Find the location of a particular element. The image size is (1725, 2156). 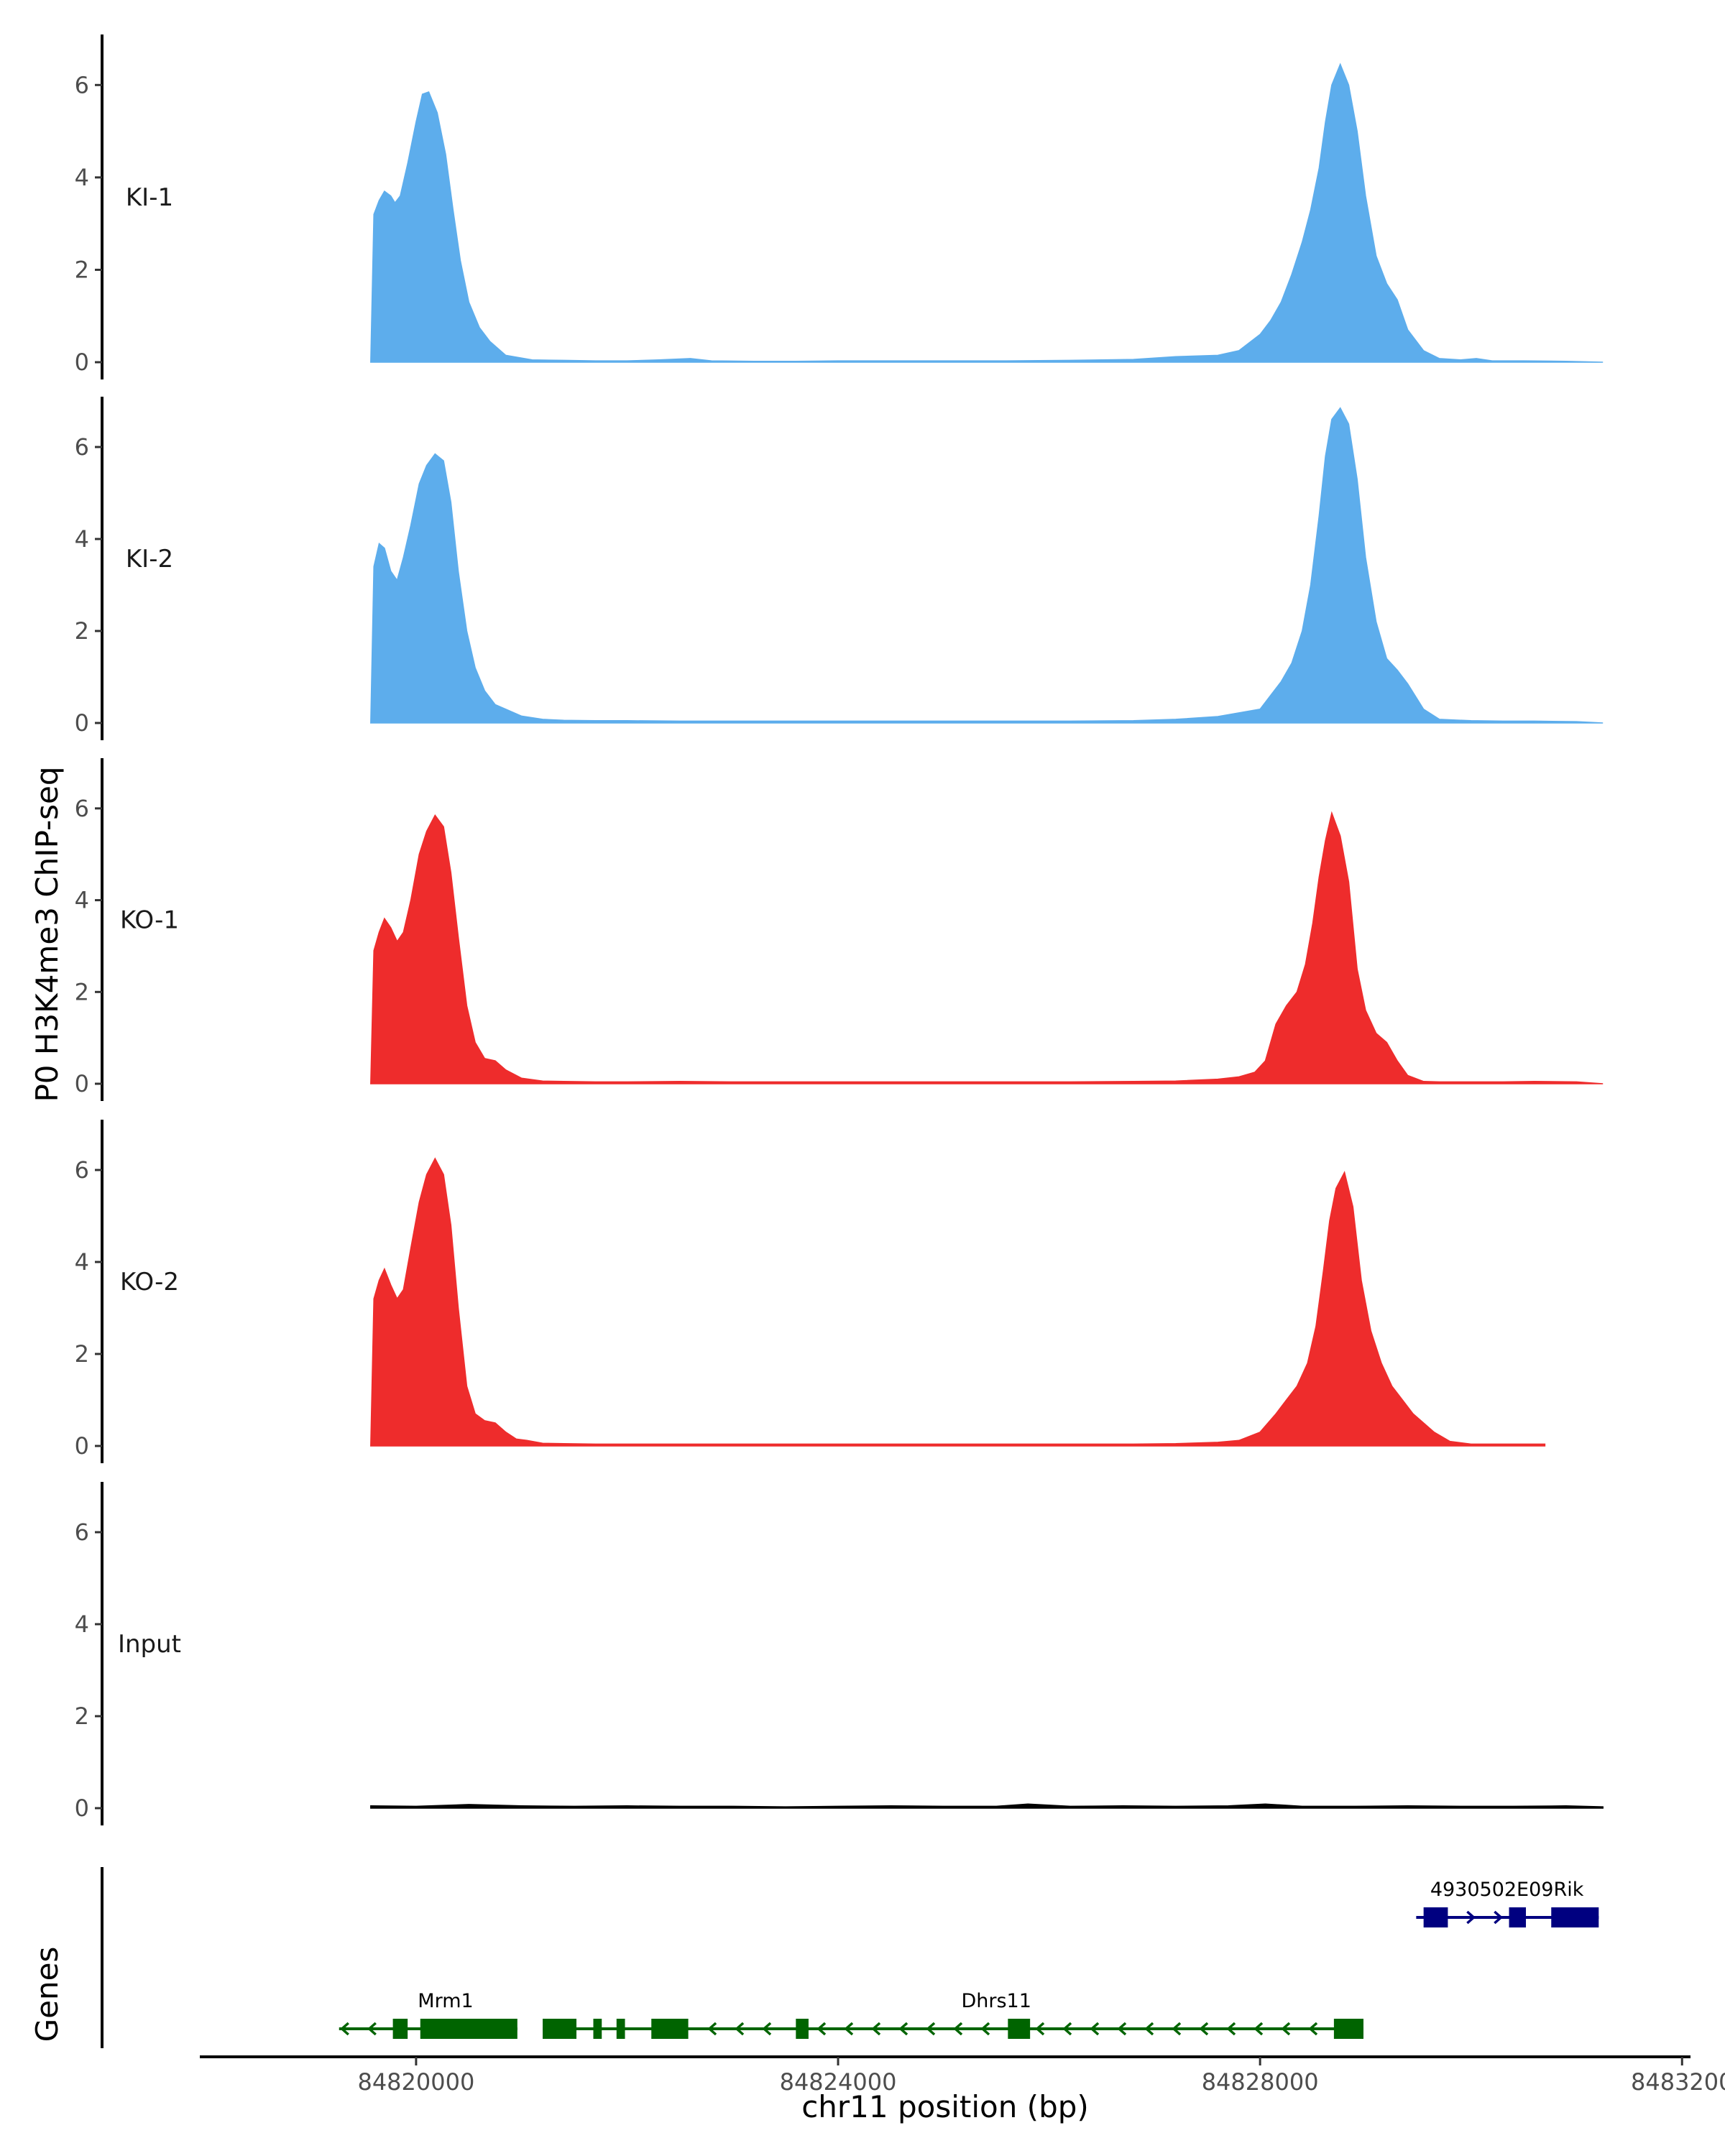

x-tick-label: 84824000 is located at coordinates (838, 2082).